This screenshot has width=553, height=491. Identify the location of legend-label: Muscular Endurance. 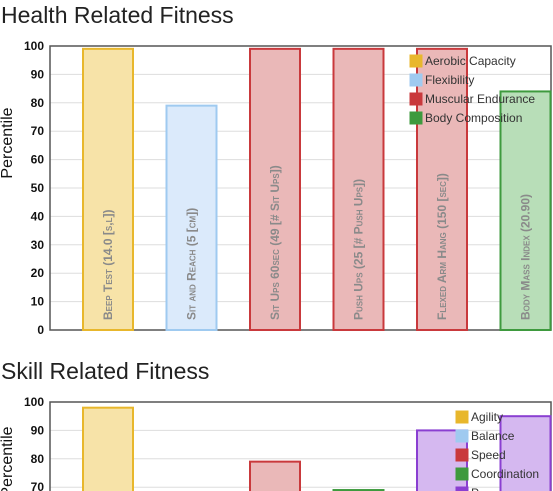
(480, 99).